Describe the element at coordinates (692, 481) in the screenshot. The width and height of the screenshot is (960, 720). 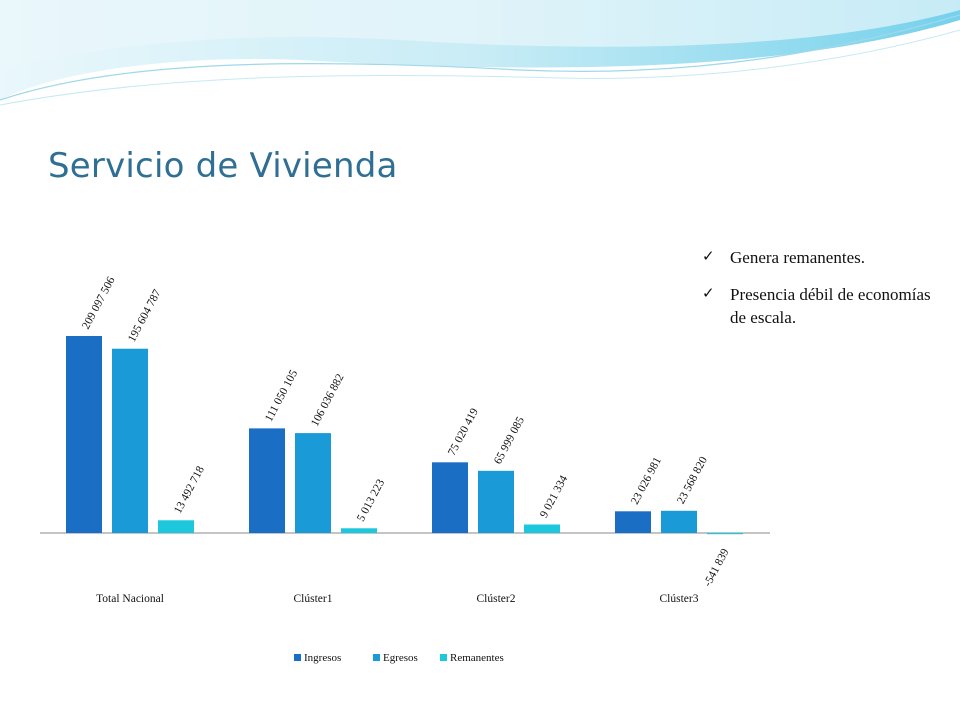
I see `data-label: 23 568 820` at that location.